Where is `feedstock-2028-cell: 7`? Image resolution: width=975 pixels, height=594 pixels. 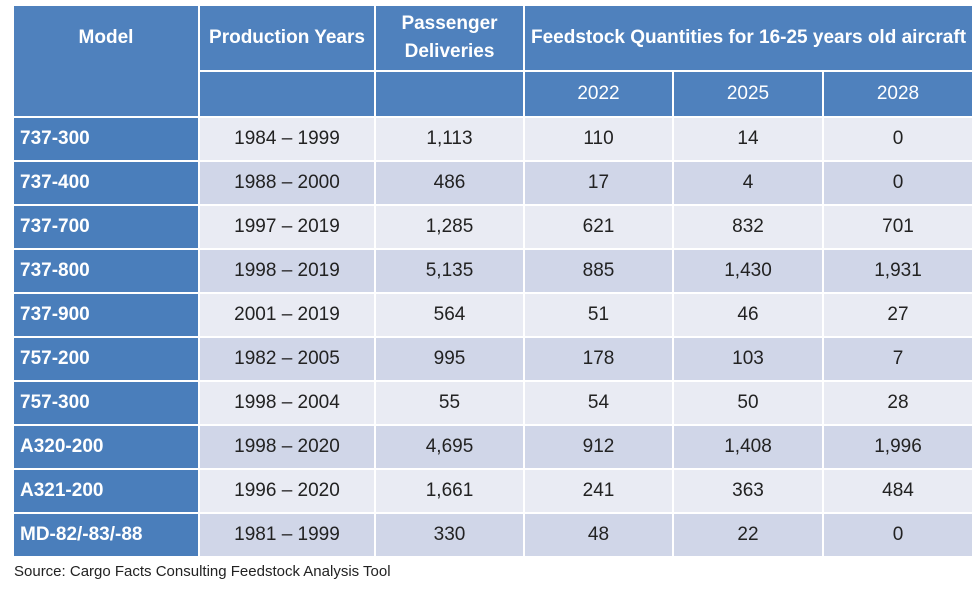
feedstock-2028-cell: 7 is located at coordinates (898, 359).